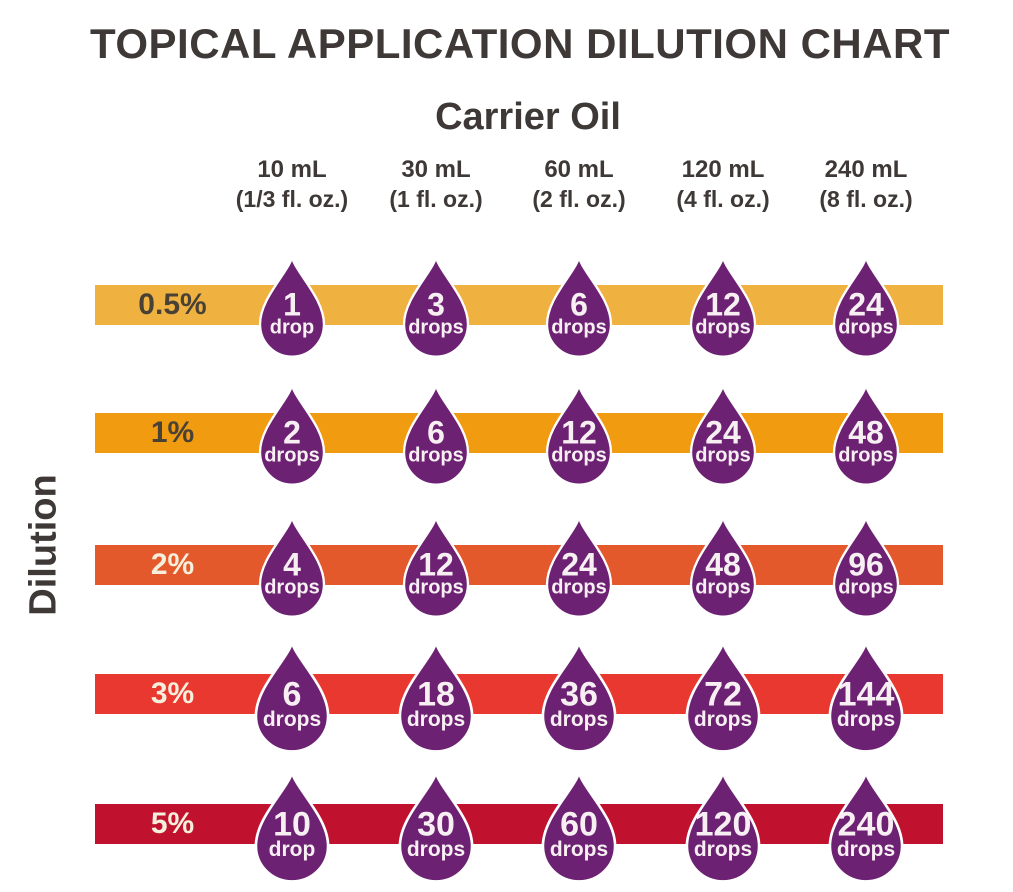 The image size is (1013, 892). I want to click on drop-cell: 72 drops, so click(723, 695).